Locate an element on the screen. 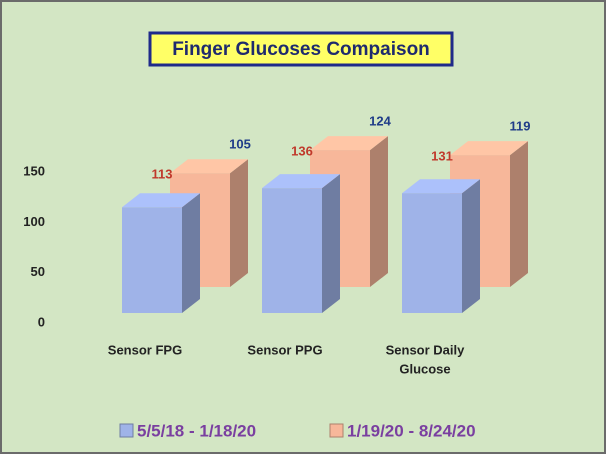 This screenshot has height=454, width=606. x-tick-label: Sensor FPG is located at coordinates (145, 349).